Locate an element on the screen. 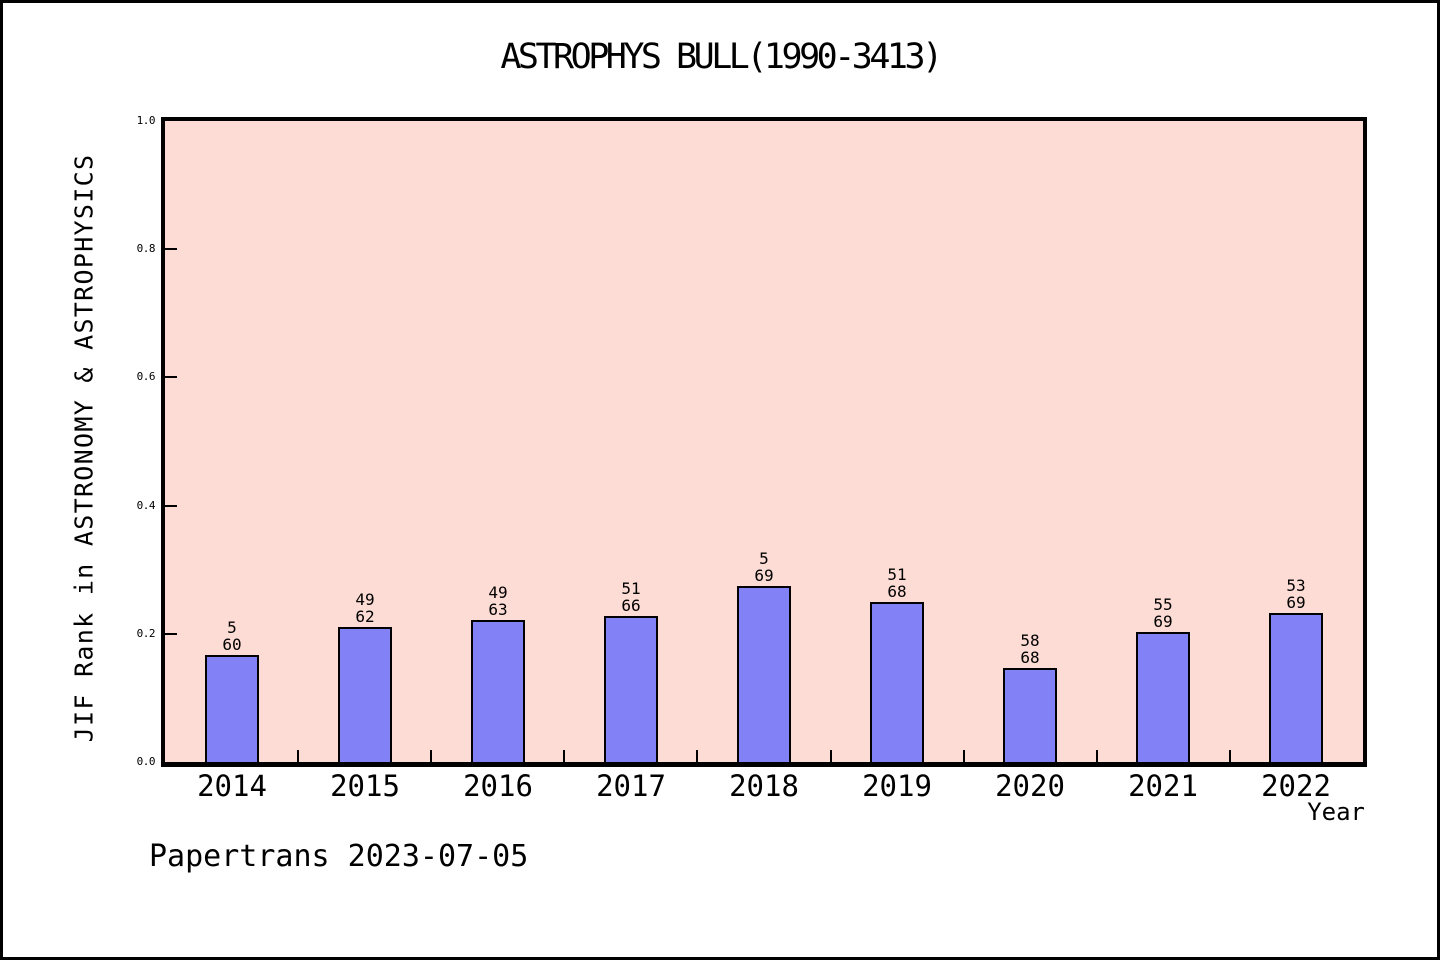  bar-label-rank-2016: 49 is located at coordinates (498, 592).